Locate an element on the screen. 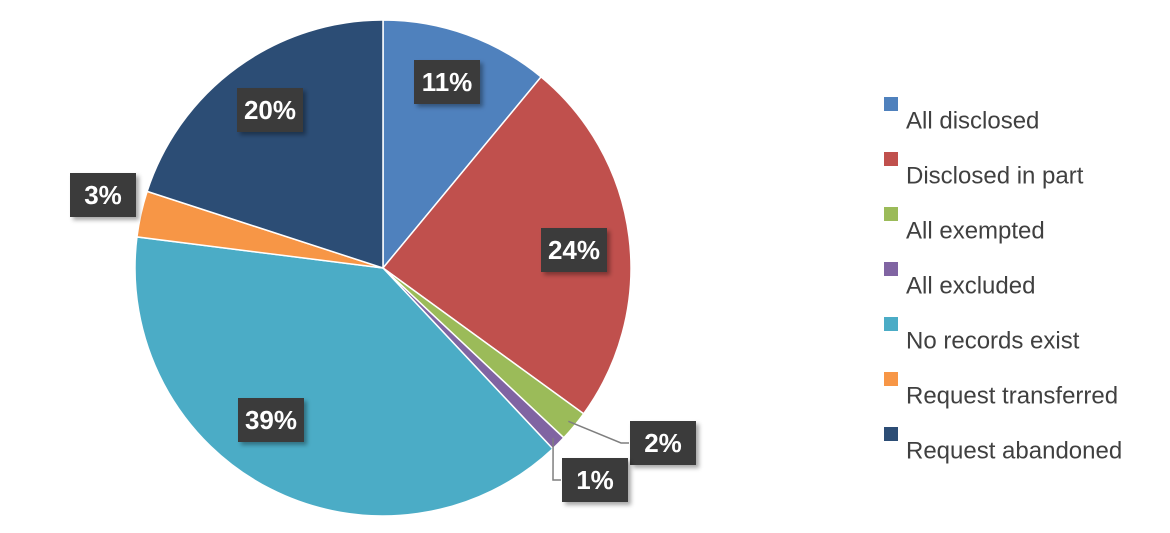  legend-label: Request abandoned is located at coordinates (1014, 451).